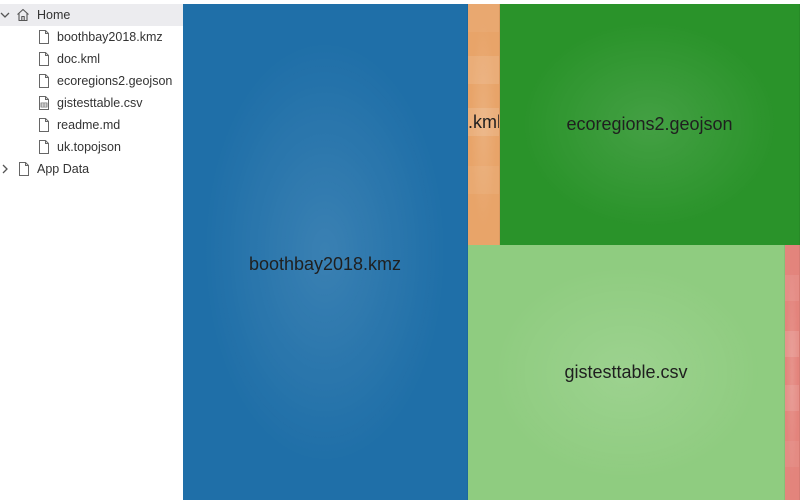 The image size is (800, 500). I want to click on home-icon, so click(22, 15).